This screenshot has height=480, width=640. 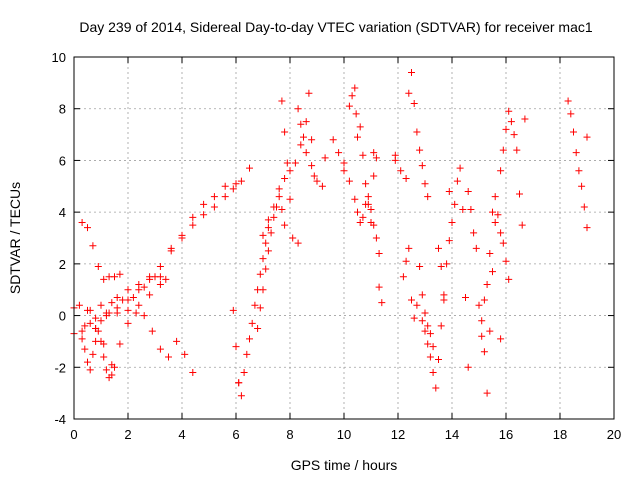 What do you see at coordinates (62, 109) in the screenshot?
I see `y-tick-label: 8` at bounding box center [62, 109].